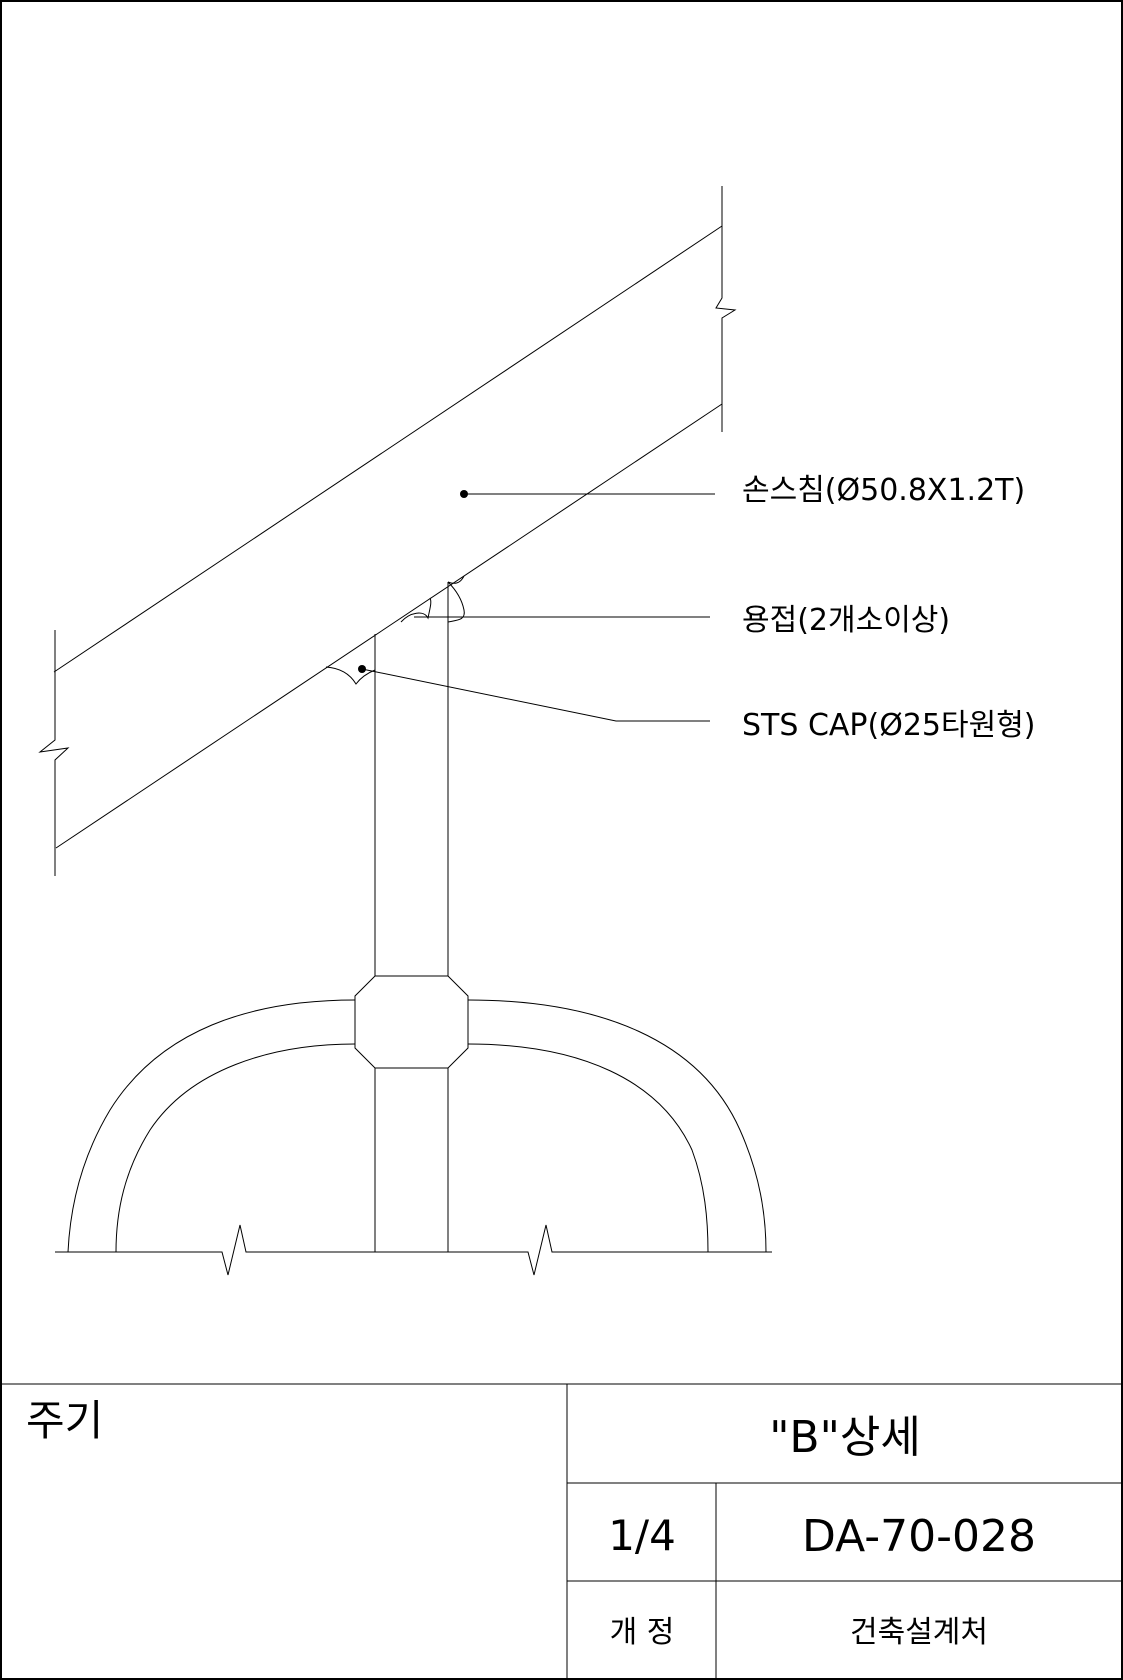  I want to click on handrail-left-break-line, so click(54, 753).